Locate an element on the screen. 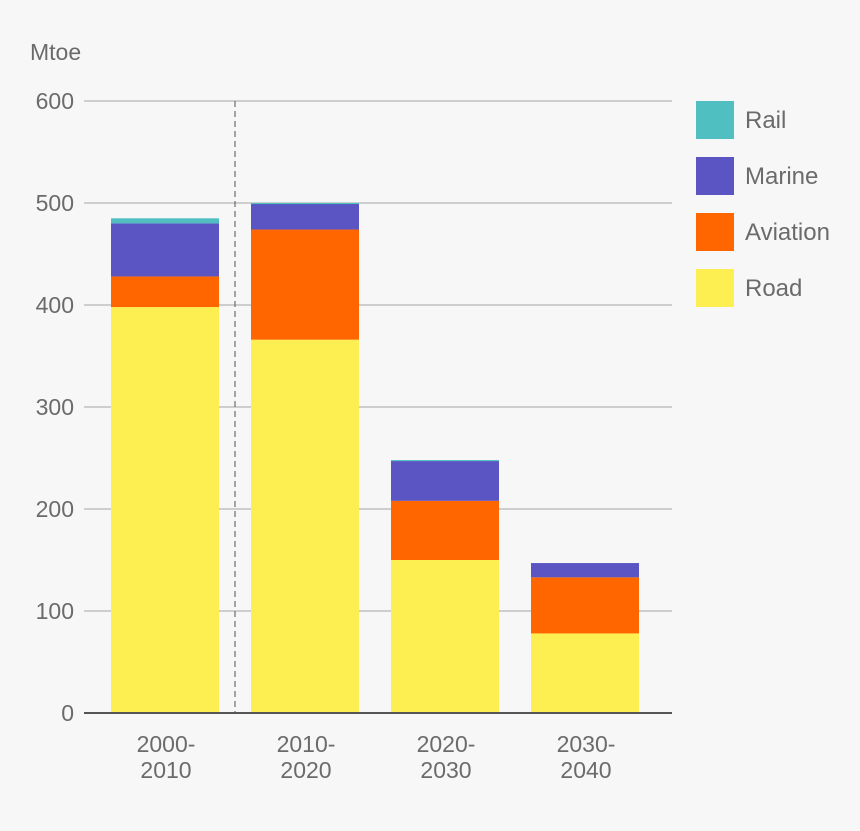 Image resolution: width=860 pixels, height=831 pixels. x-tick-label: 2010- is located at coordinates (306, 744).